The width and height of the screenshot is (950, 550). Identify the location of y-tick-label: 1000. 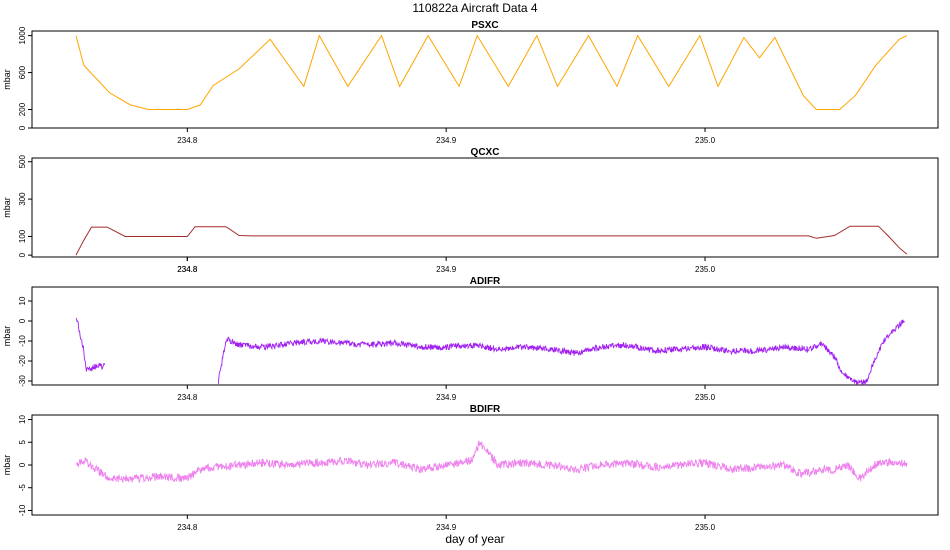
(22, 35).